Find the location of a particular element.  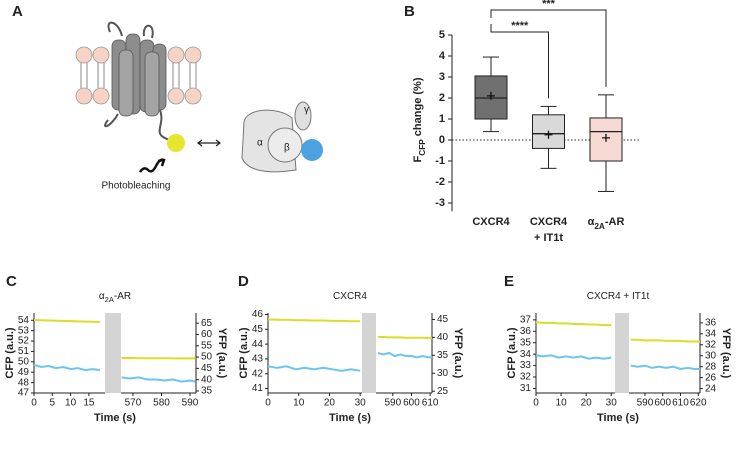

panel-a-diagram: α β γ Photobleaching is located at coordinates (199, 106).